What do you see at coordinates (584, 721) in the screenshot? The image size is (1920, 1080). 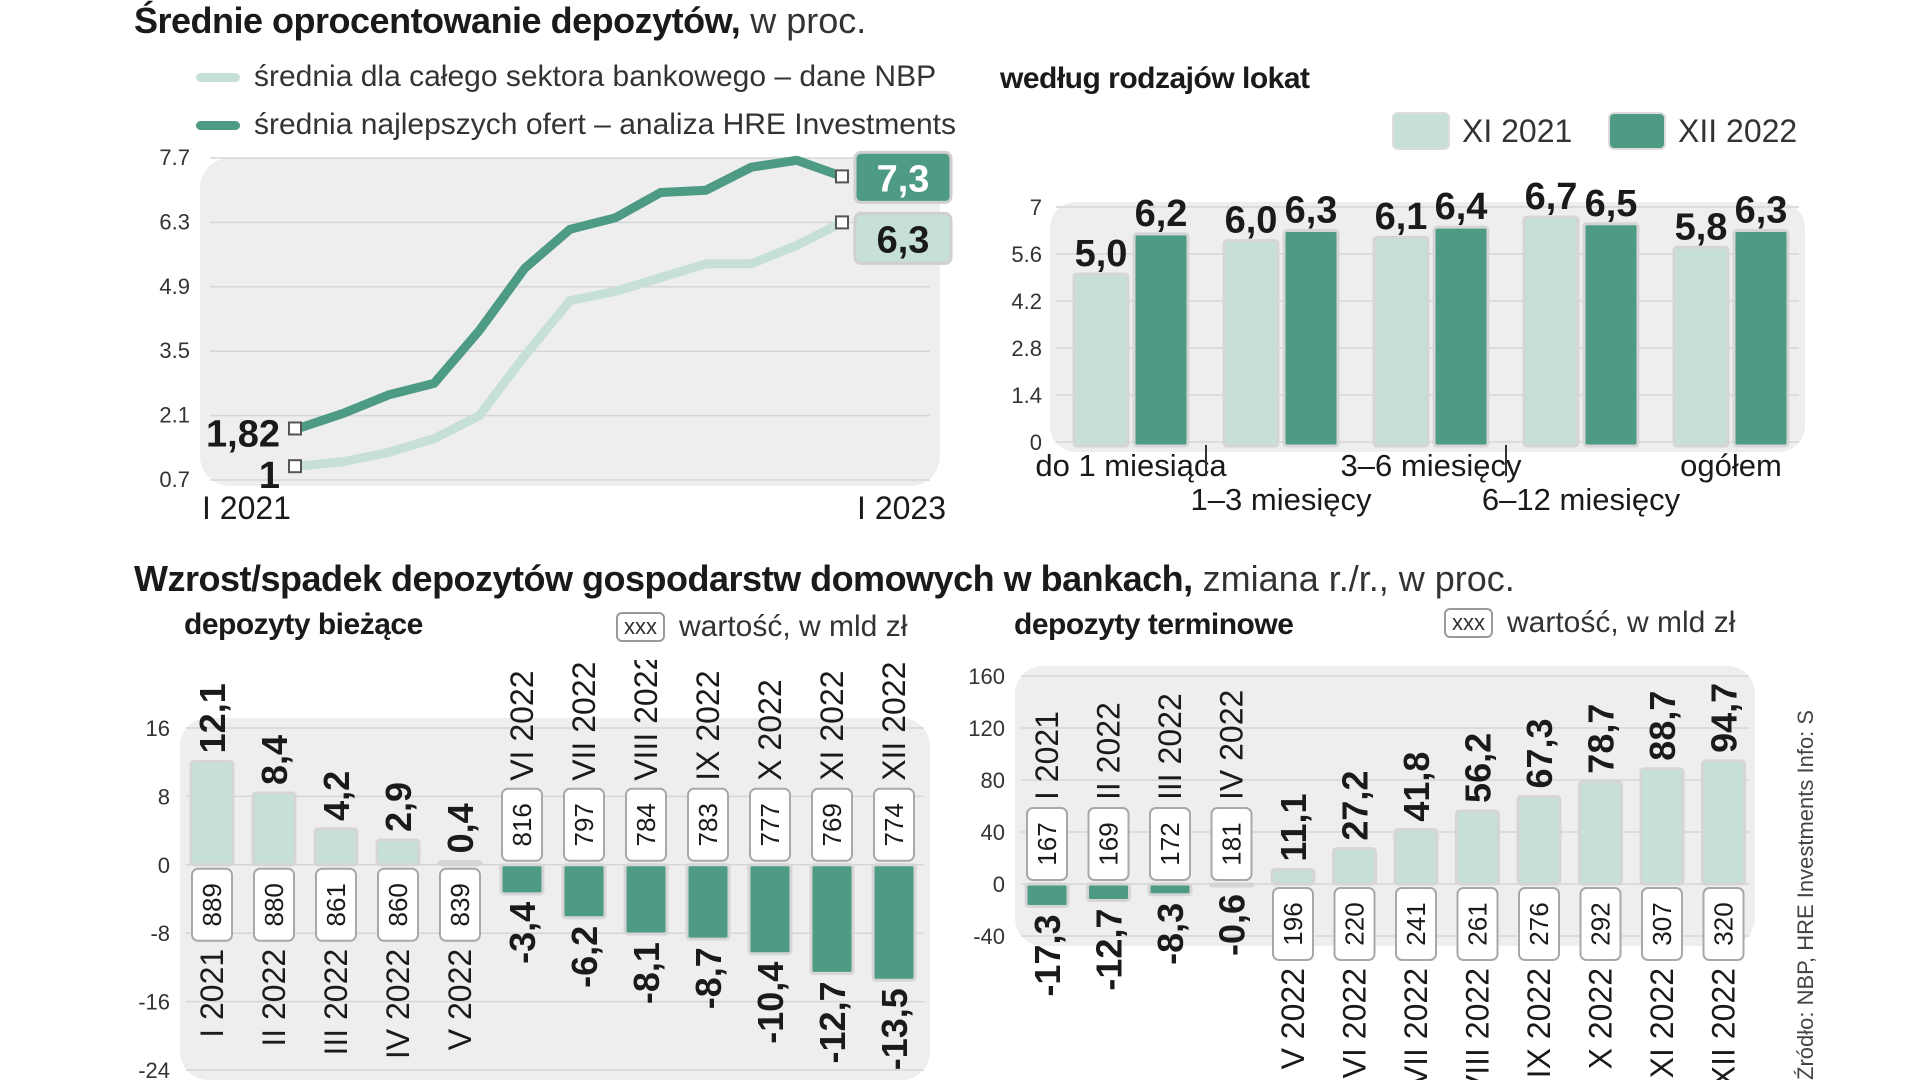 I see `current-category-label: VII 2022` at bounding box center [584, 721].